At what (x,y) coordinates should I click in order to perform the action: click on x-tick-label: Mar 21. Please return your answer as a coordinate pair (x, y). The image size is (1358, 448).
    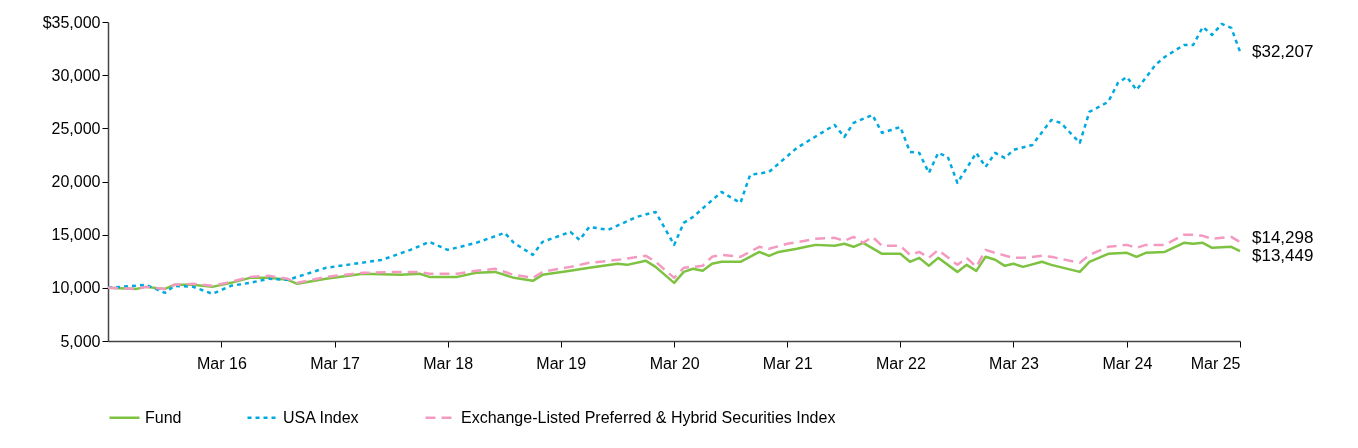
    Looking at the image, I should click on (787, 363).